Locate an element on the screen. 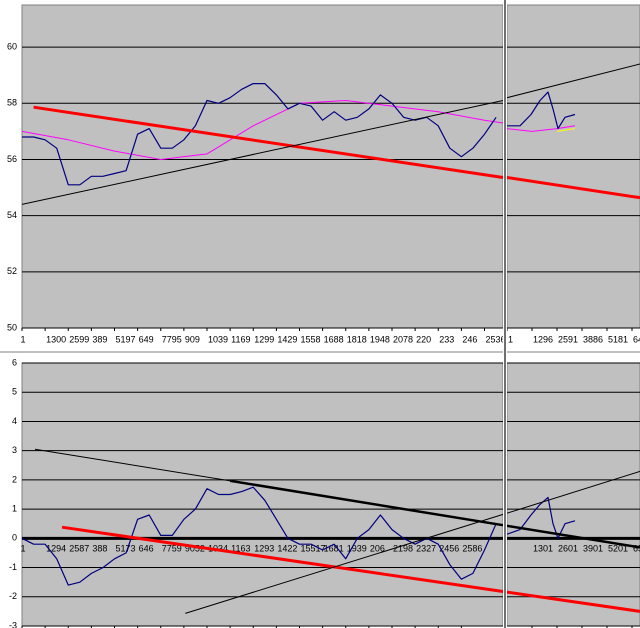 Image resolution: width=640 pixels, height=628 pixels. x-tick-label: 2601 is located at coordinates (568, 548).